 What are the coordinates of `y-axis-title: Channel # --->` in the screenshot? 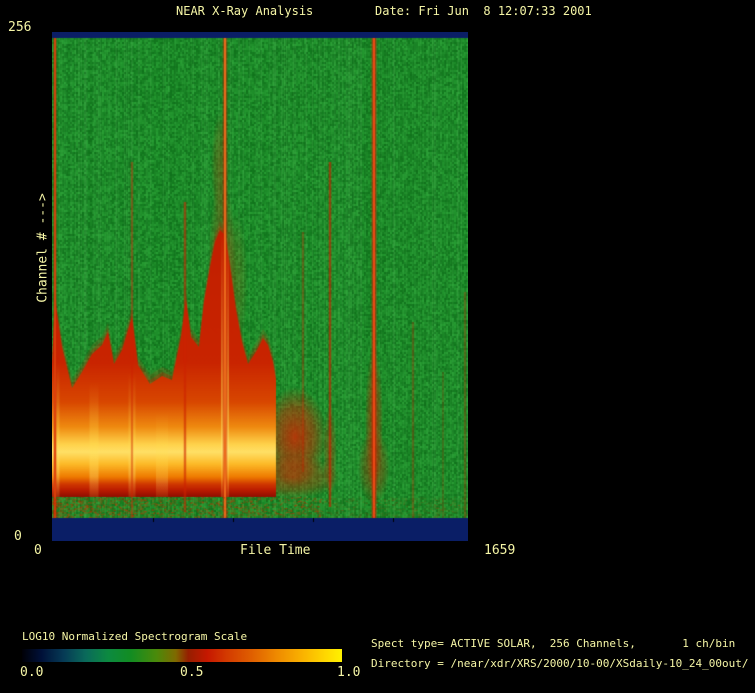 It's located at (43, 248).